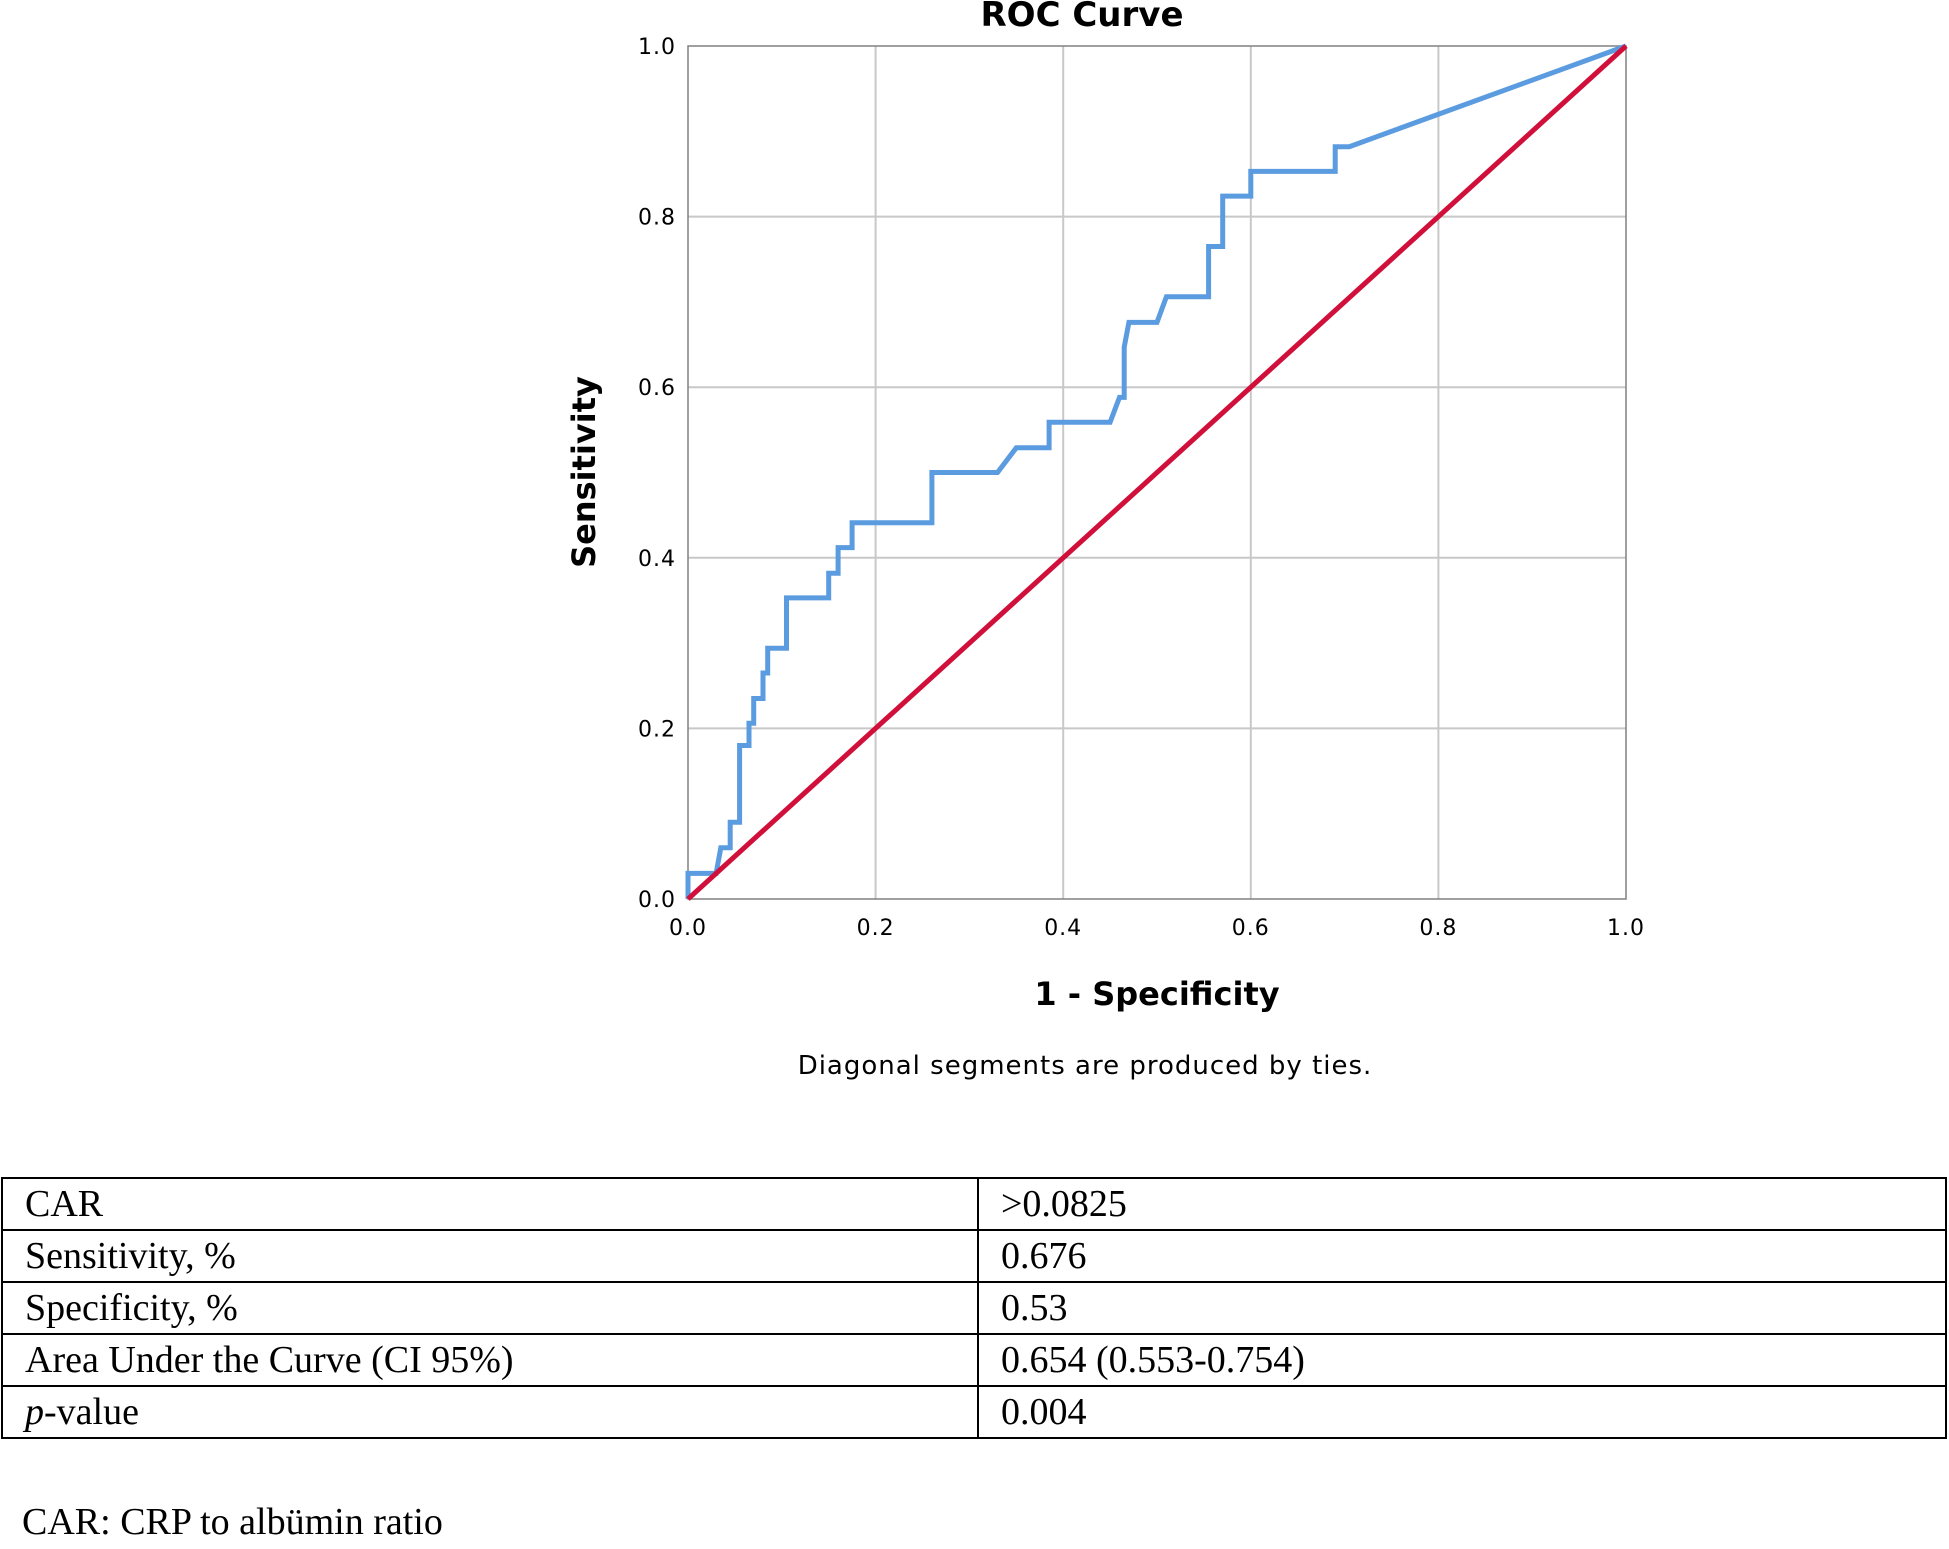 This screenshot has height=1549, width=1949. Describe the element at coordinates (657, 729) in the screenshot. I see `y-tick-label: 0.2` at that location.